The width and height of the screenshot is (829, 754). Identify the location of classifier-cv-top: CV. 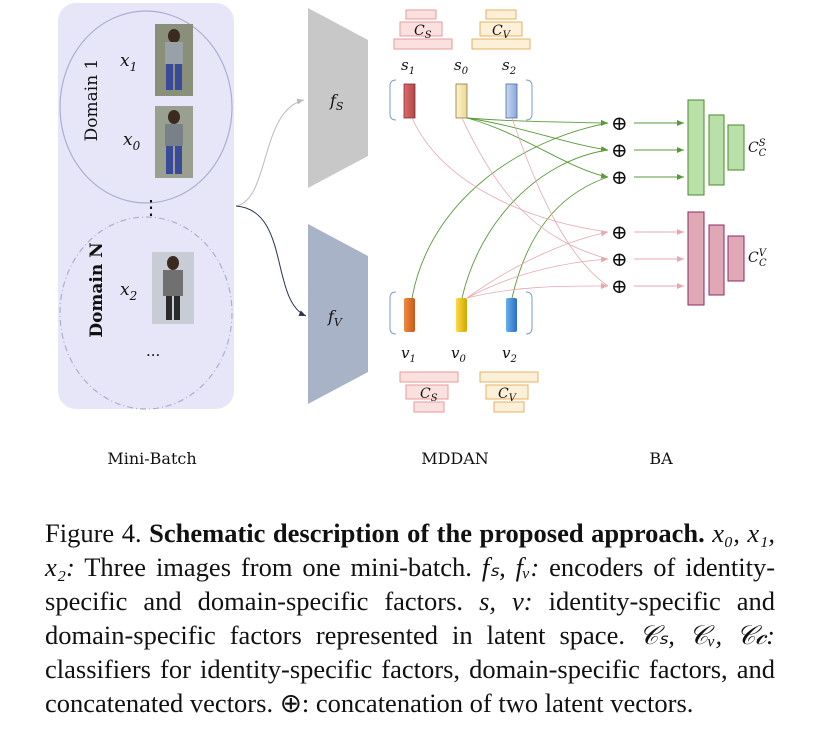
(501, 29).